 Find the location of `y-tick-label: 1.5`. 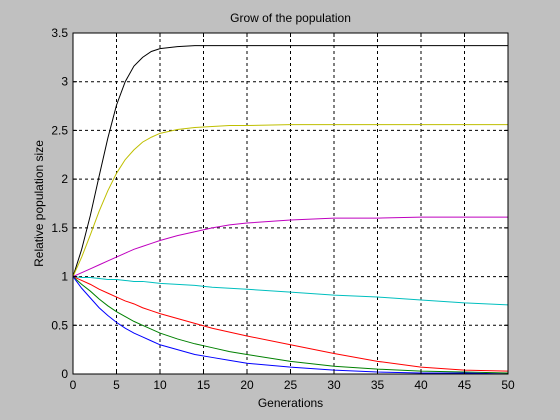

y-tick-label: 1.5 is located at coordinates (59, 228).